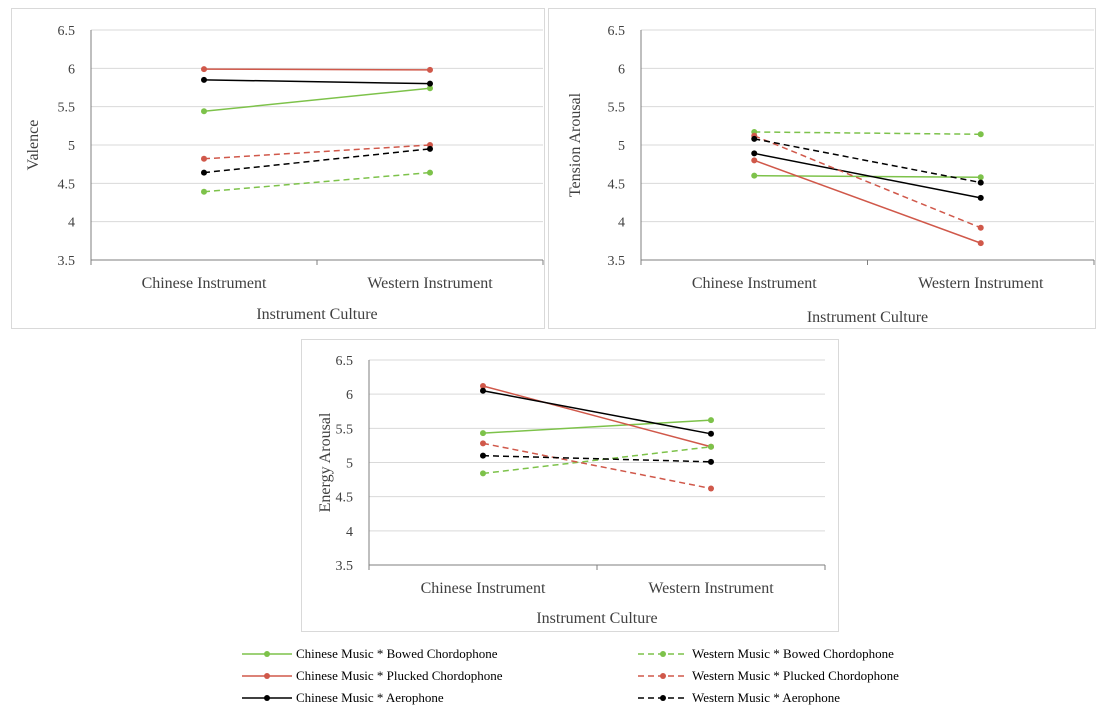  Describe the element at coordinates (325, 462) in the screenshot. I see `y-axis-title: Energy Arousal` at that location.